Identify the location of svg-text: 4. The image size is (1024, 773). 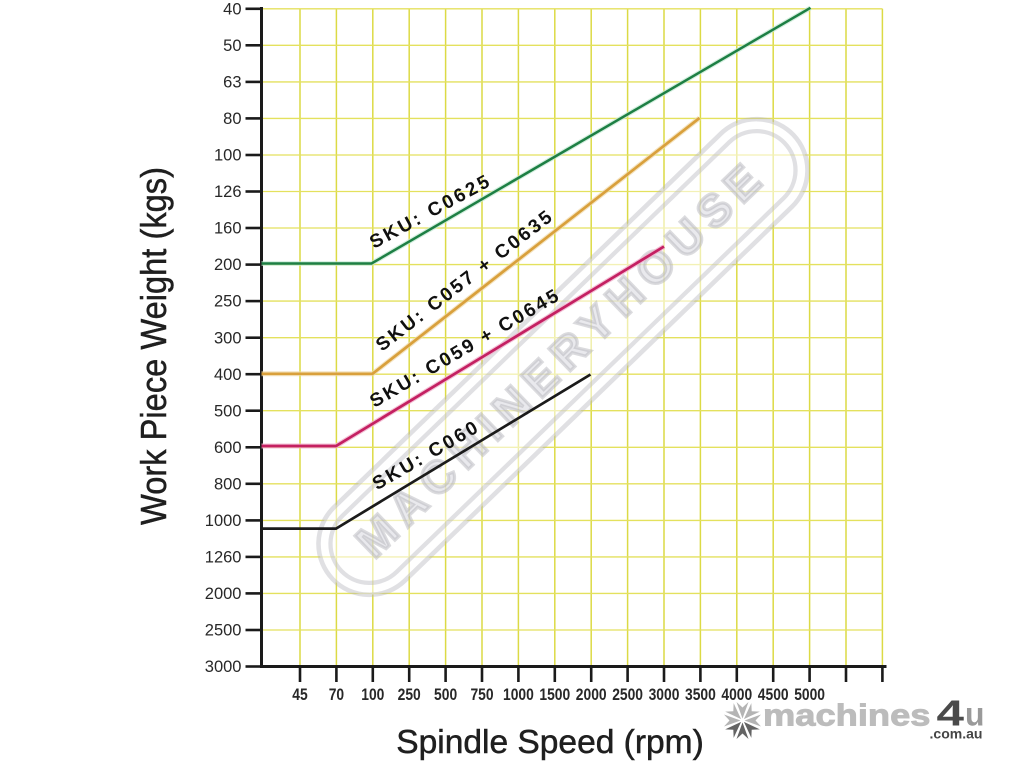
(951, 713).